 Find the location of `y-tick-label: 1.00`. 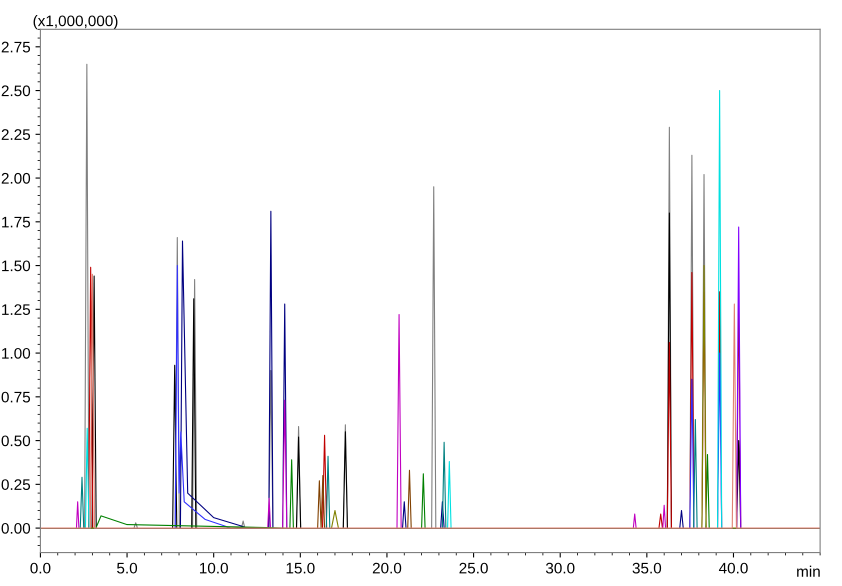

y-tick-label: 1.00 is located at coordinates (16, 353).